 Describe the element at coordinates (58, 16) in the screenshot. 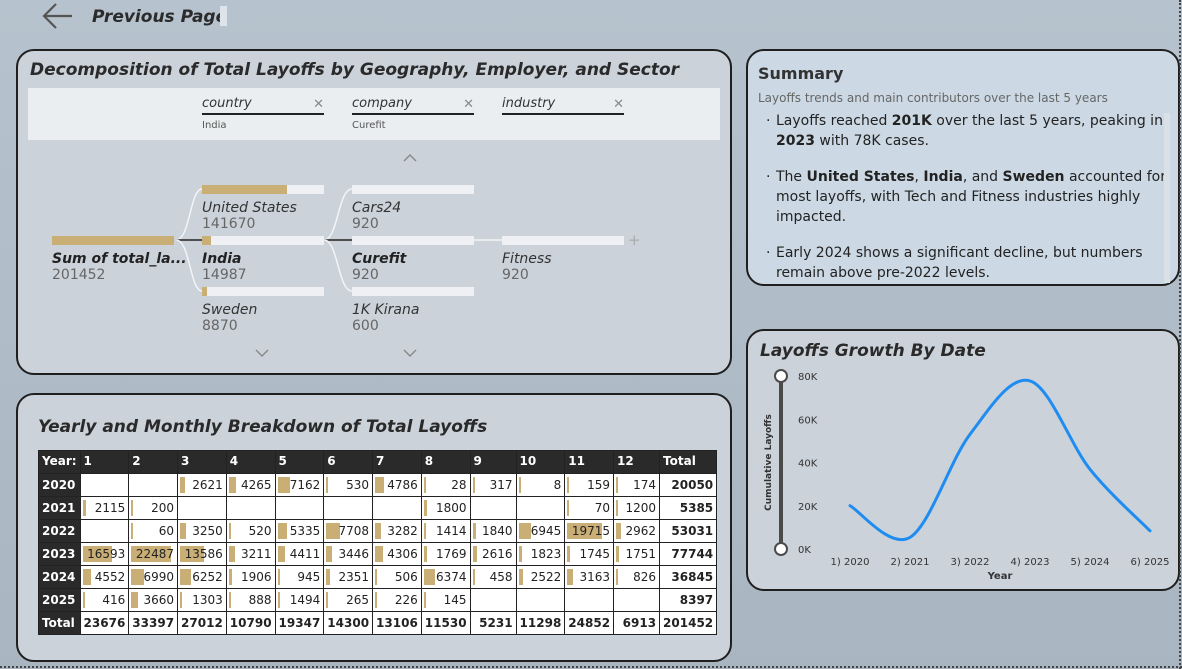

I see `arrow-left-icon` at that location.